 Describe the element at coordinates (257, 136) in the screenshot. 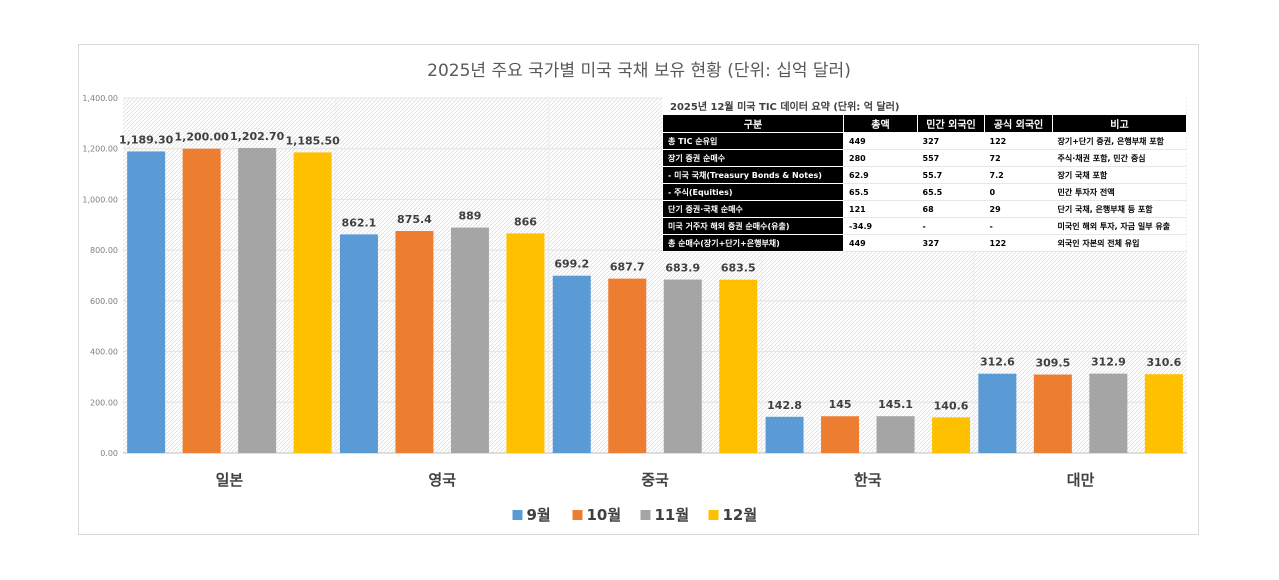

I see `data-label: 1,202.70` at that location.